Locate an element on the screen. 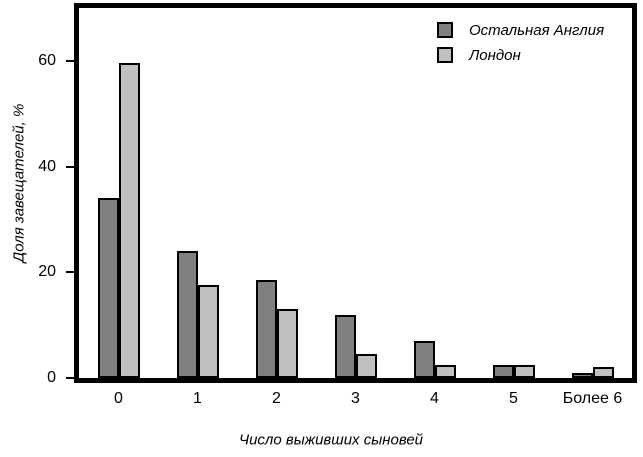 This screenshot has width=643, height=457. bar-london-cat3 is located at coordinates (366, 366).